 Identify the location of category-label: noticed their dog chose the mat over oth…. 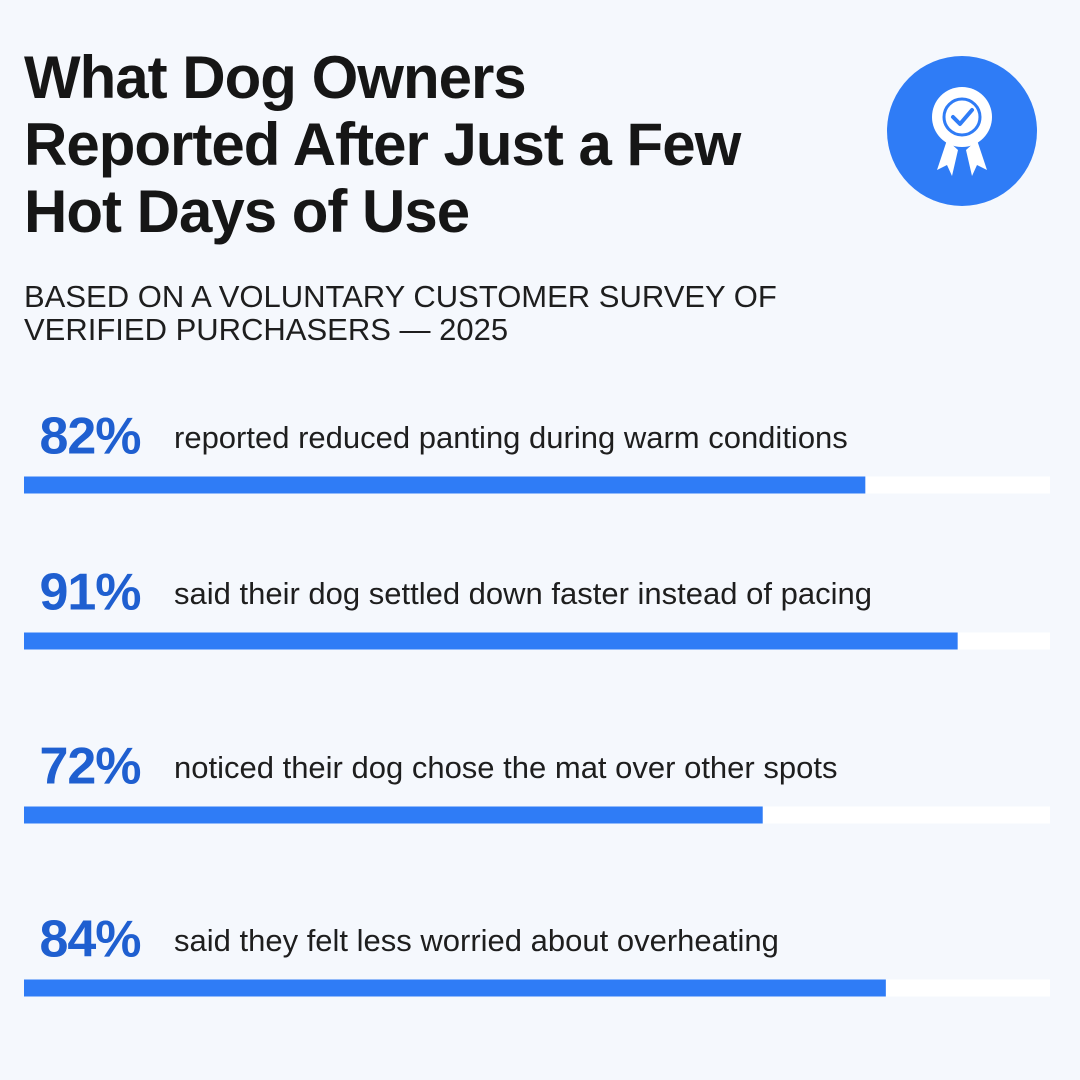
(505, 767).